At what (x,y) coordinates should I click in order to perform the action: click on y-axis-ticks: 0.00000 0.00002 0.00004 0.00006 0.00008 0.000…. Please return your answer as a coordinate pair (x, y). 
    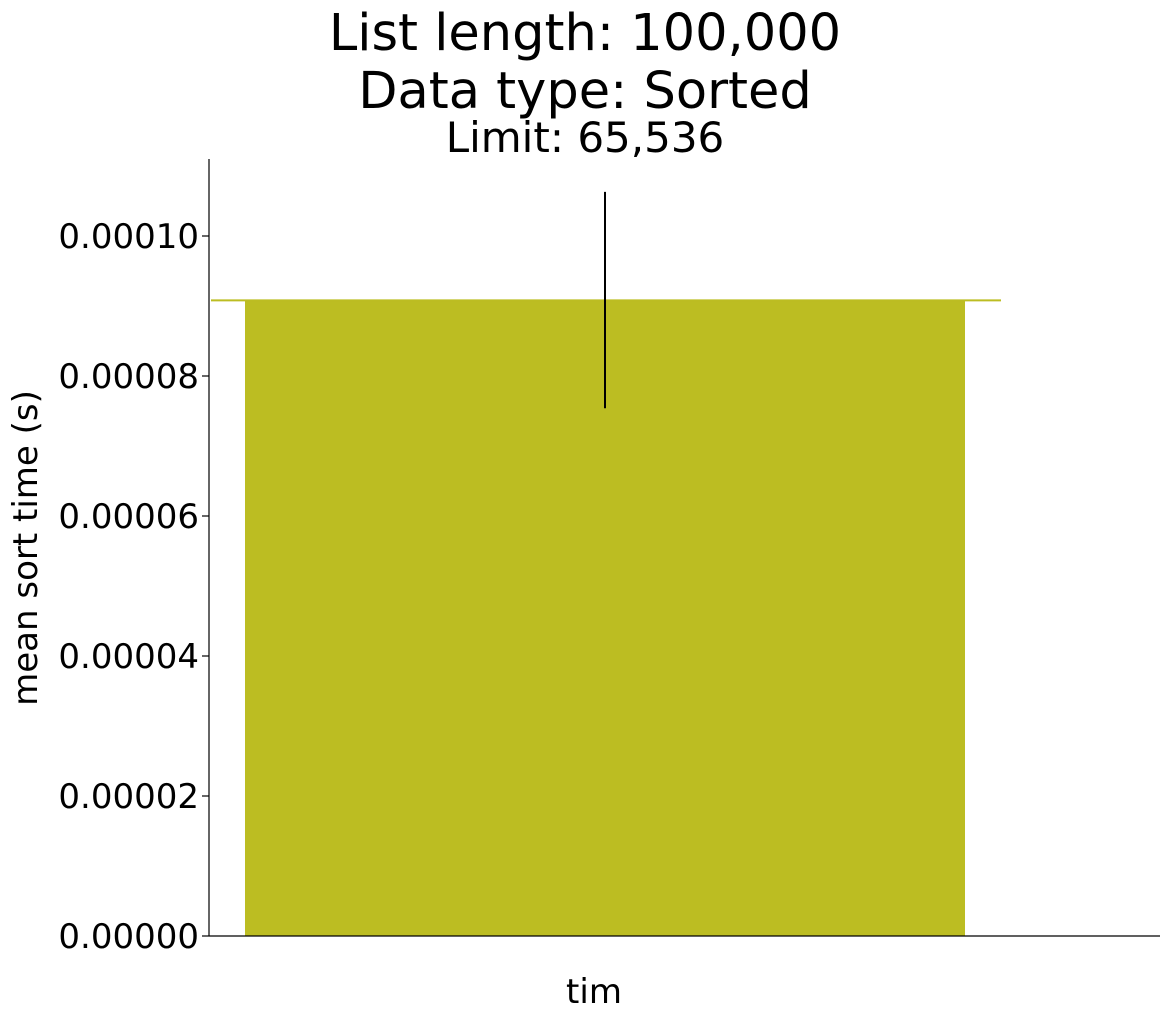
    Looking at the image, I should click on (133, 587).